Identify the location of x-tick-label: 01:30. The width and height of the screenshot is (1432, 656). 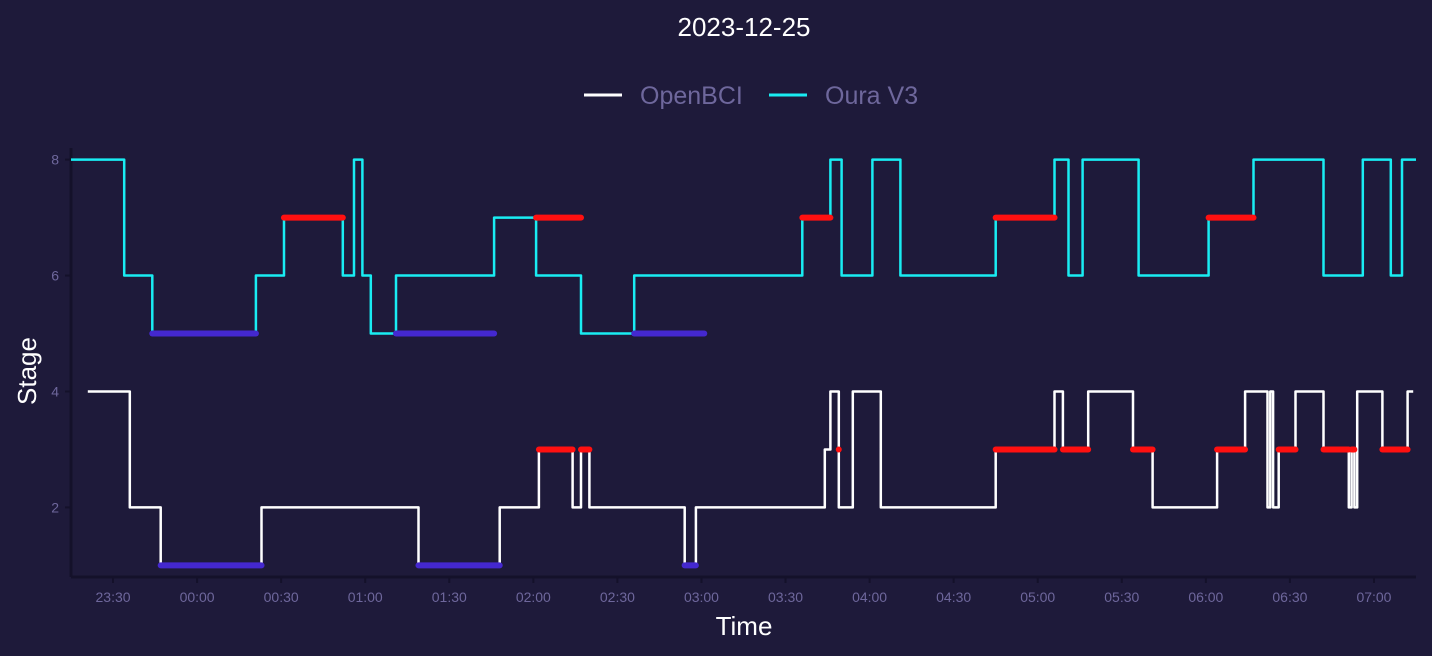
(449, 597).